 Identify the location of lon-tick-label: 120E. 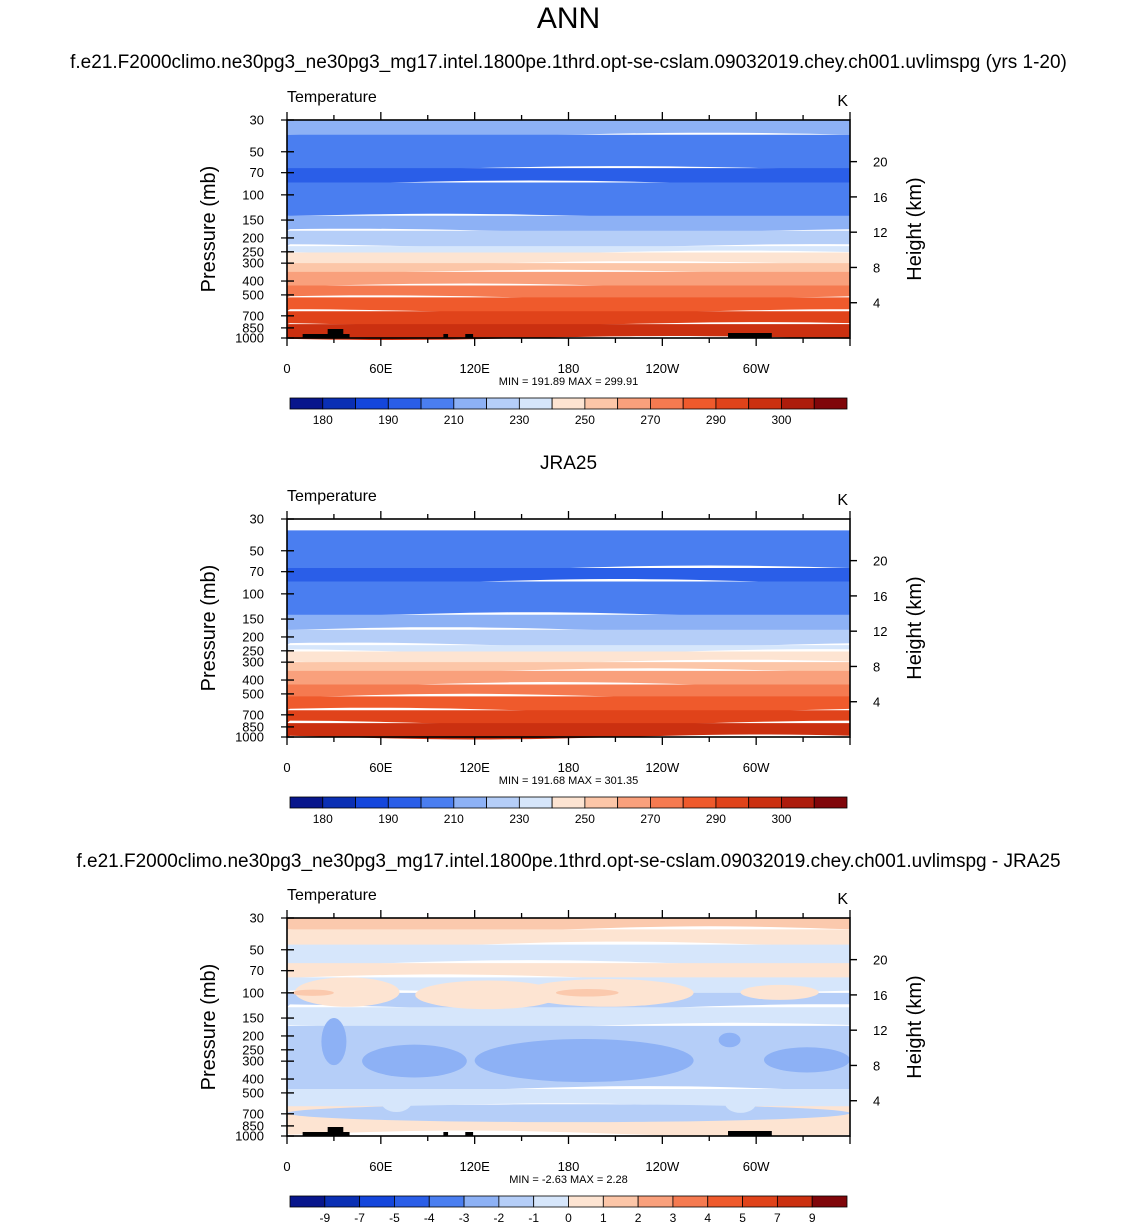
(474, 368).